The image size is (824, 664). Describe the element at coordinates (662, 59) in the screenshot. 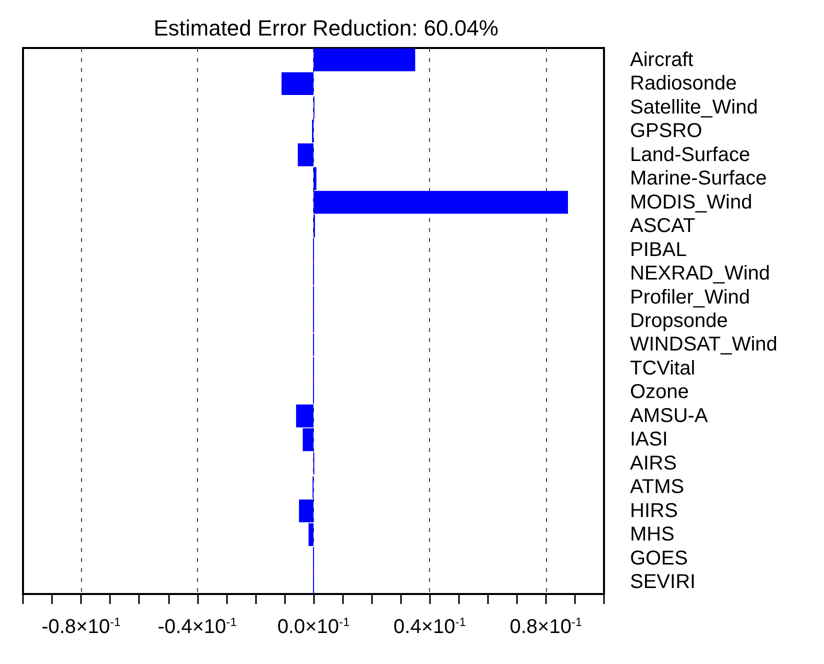

I see `y-tick-label: Aircraft` at that location.